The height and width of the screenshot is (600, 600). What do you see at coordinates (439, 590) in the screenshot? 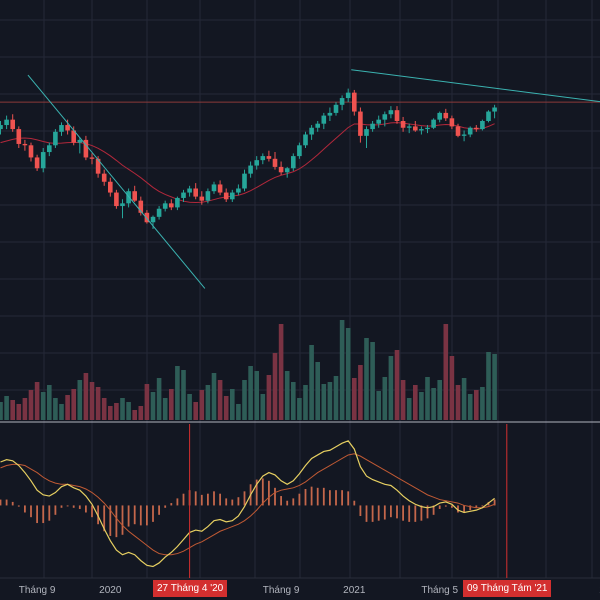
I see `x-tick-label: Tháng 5` at bounding box center [439, 590].